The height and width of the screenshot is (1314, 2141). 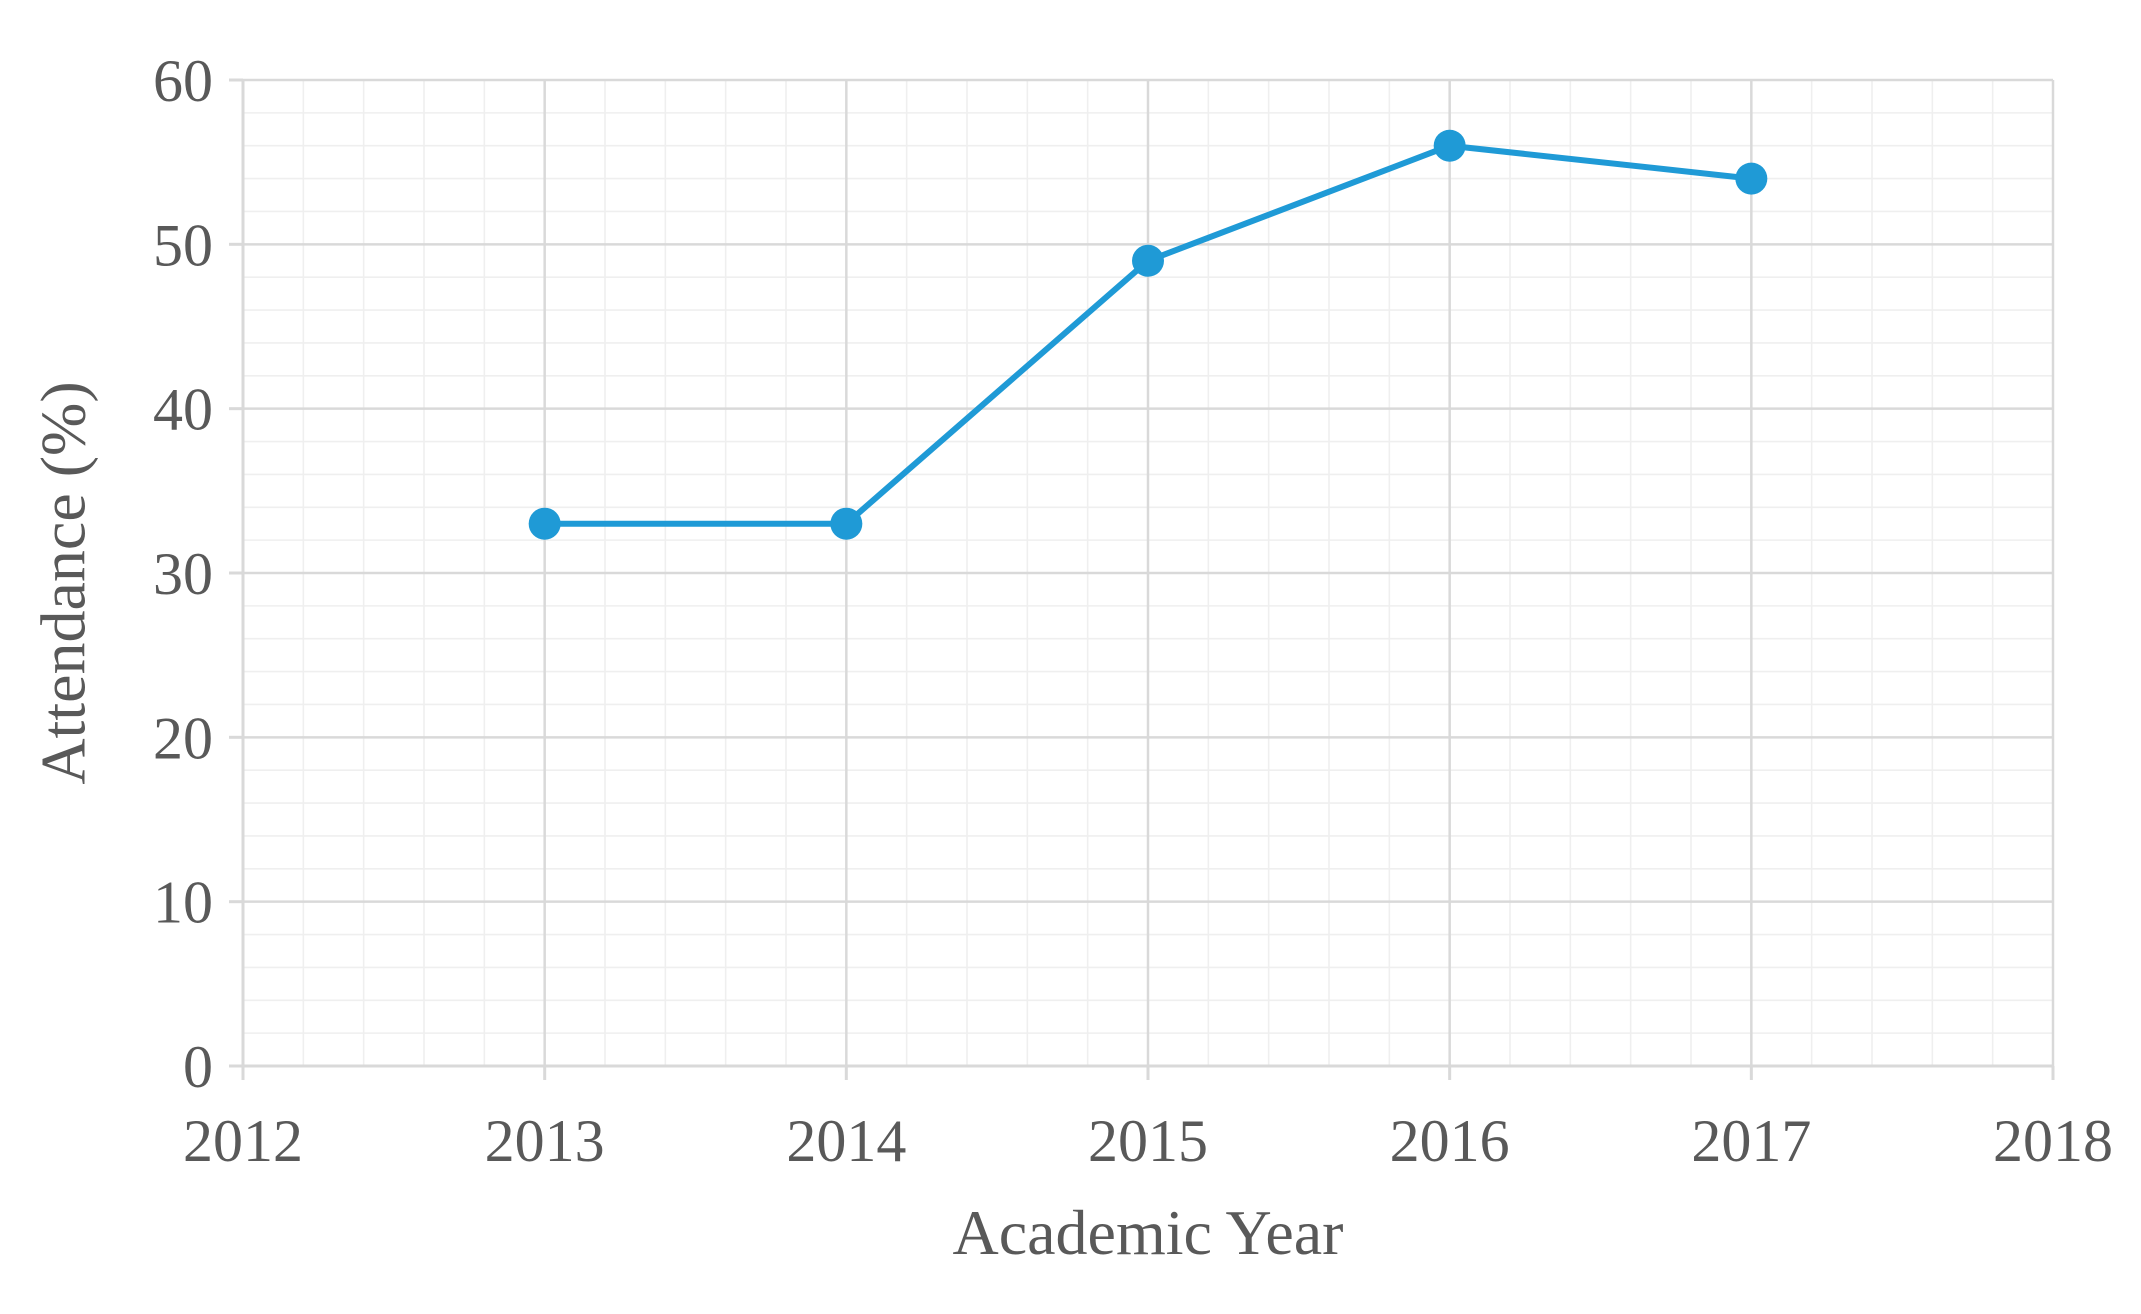 I want to click on y-tick-label: 60, so click(x=183, y=81).